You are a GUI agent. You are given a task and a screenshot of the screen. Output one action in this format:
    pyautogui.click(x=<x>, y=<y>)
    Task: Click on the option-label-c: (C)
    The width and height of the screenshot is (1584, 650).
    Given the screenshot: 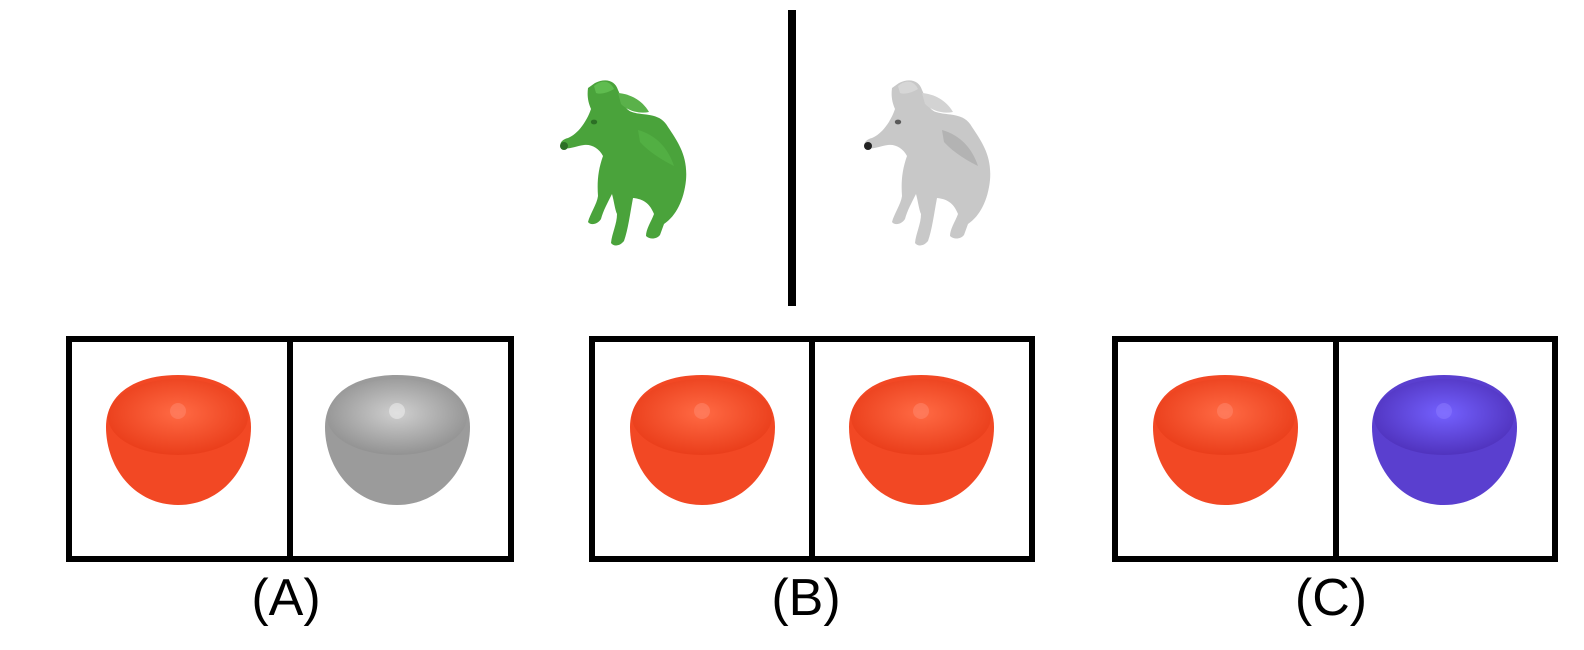 What is the action you would take?
    pyautogui.click(x=1331, y=598)
    